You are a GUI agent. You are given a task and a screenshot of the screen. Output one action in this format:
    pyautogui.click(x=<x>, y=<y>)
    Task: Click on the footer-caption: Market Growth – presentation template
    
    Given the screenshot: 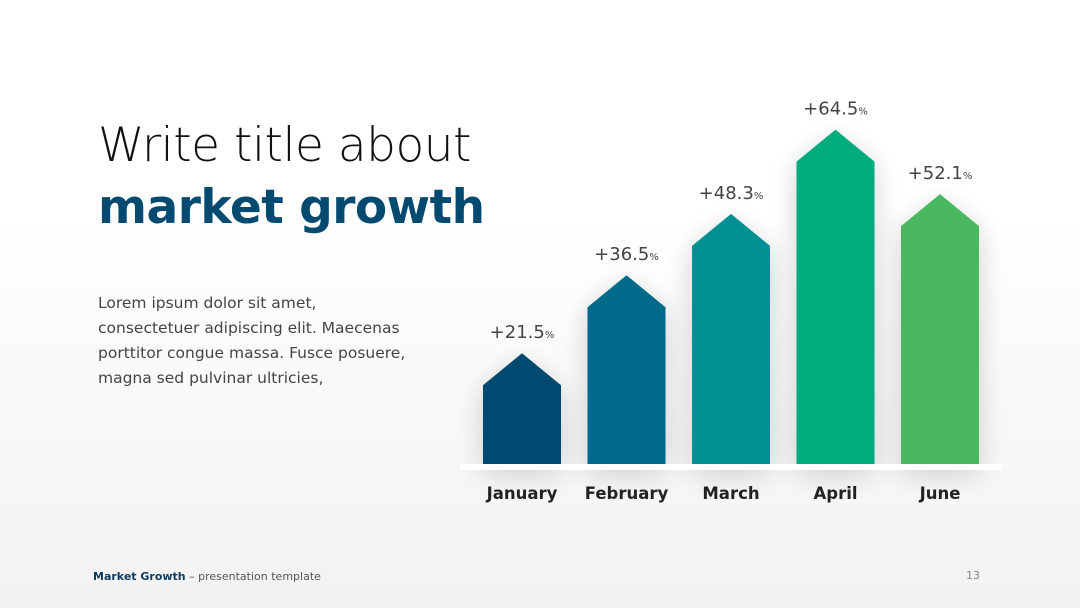 What is the action you would take?
    pyautogui.click(x=207, y=576)
    